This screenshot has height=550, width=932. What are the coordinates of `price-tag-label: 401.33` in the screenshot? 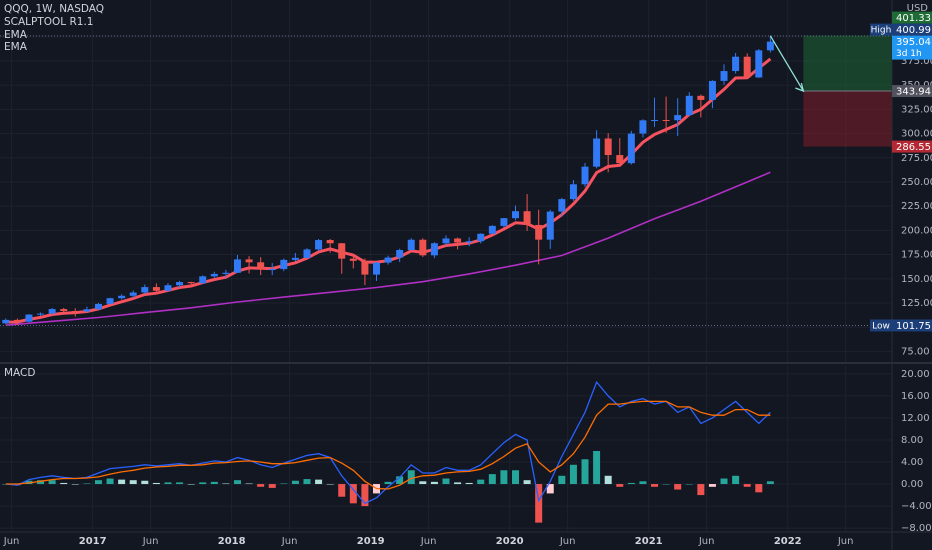 It's located at (913, 18).